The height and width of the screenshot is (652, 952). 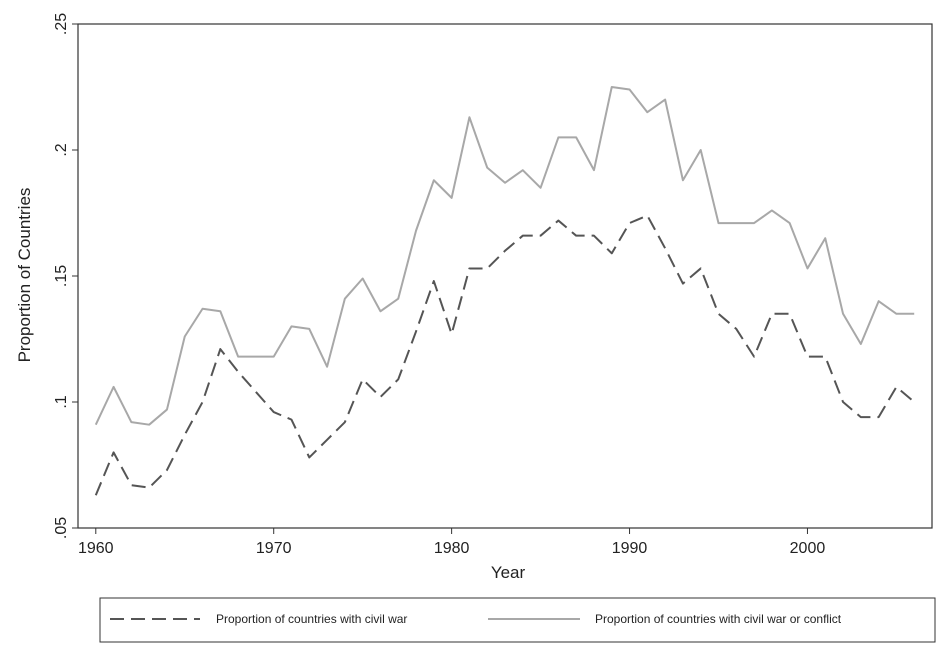 I want to click on y-tick-label: .15, so click(x=61, y=276).